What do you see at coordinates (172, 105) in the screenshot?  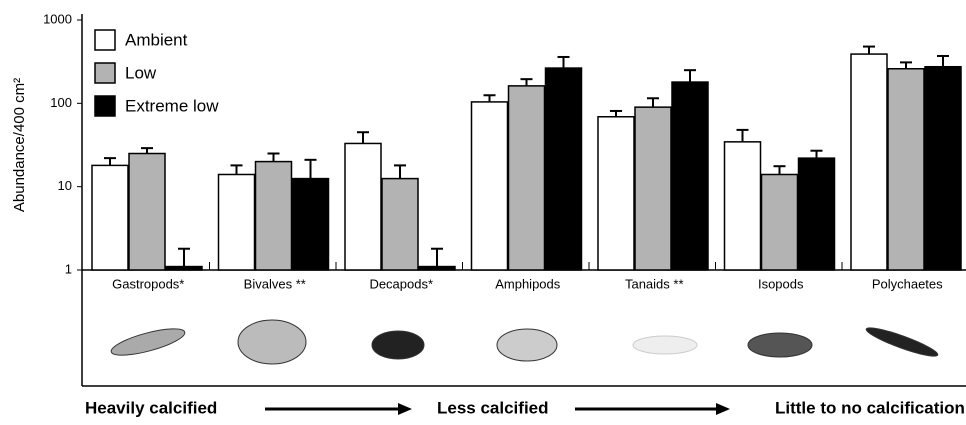 I see `legend-label: Extreme low` at bounding box center [172, 105].